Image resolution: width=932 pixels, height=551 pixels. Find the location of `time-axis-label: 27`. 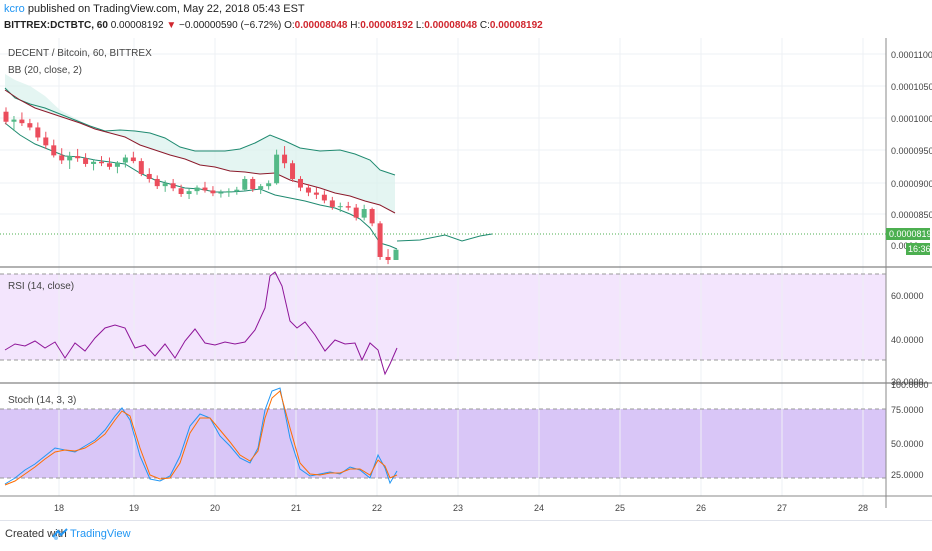

time-axis-label: 27 is located at coordinates (782, 508).